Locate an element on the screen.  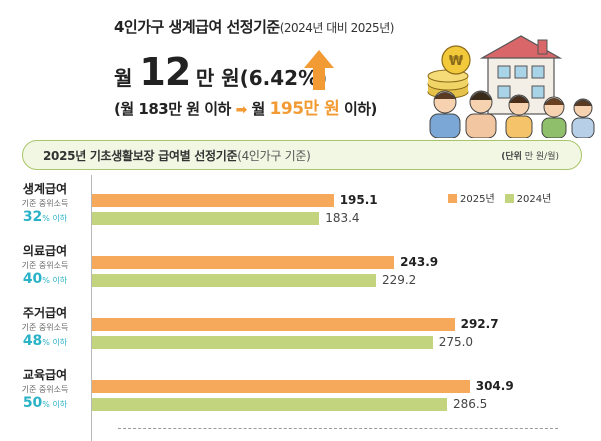
category-percent: 32% 이하 is located at coordinates (45, 217).